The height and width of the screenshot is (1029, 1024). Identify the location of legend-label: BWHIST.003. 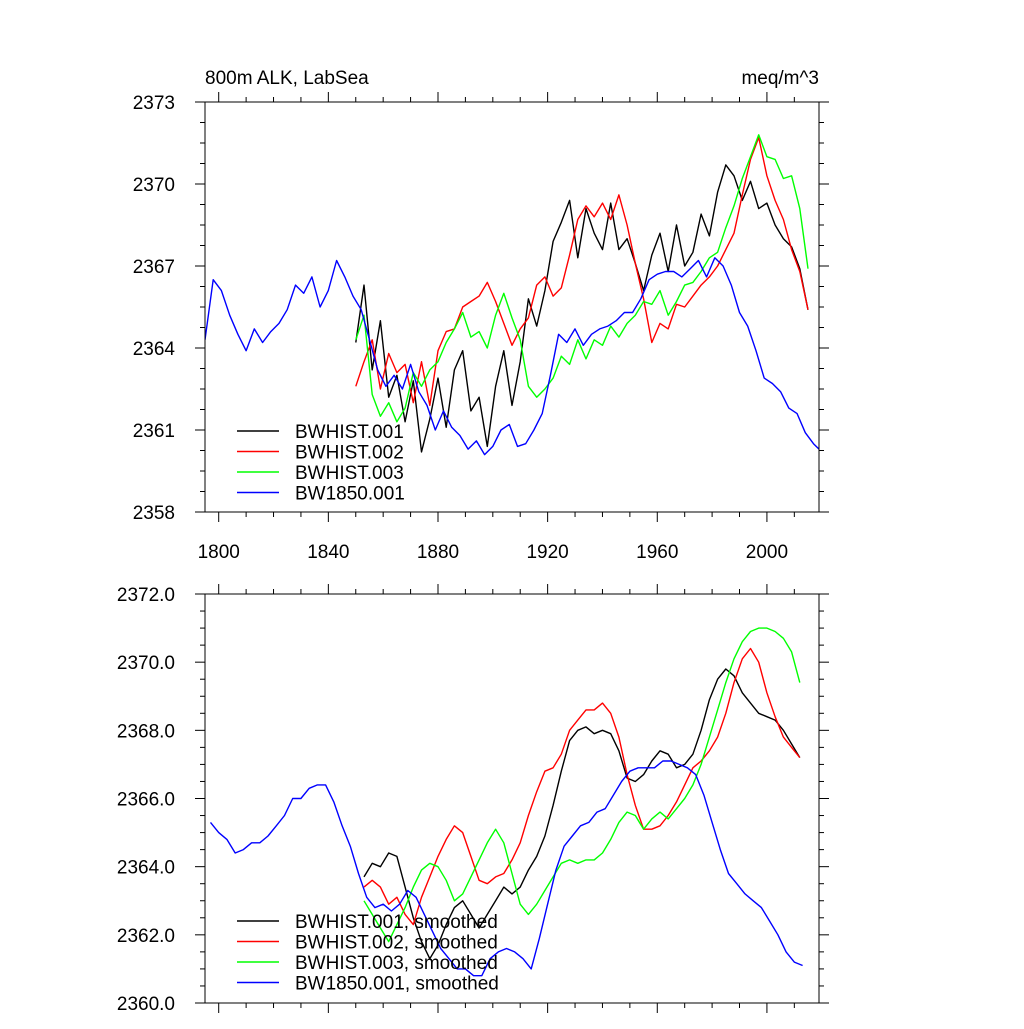
(349, 473).